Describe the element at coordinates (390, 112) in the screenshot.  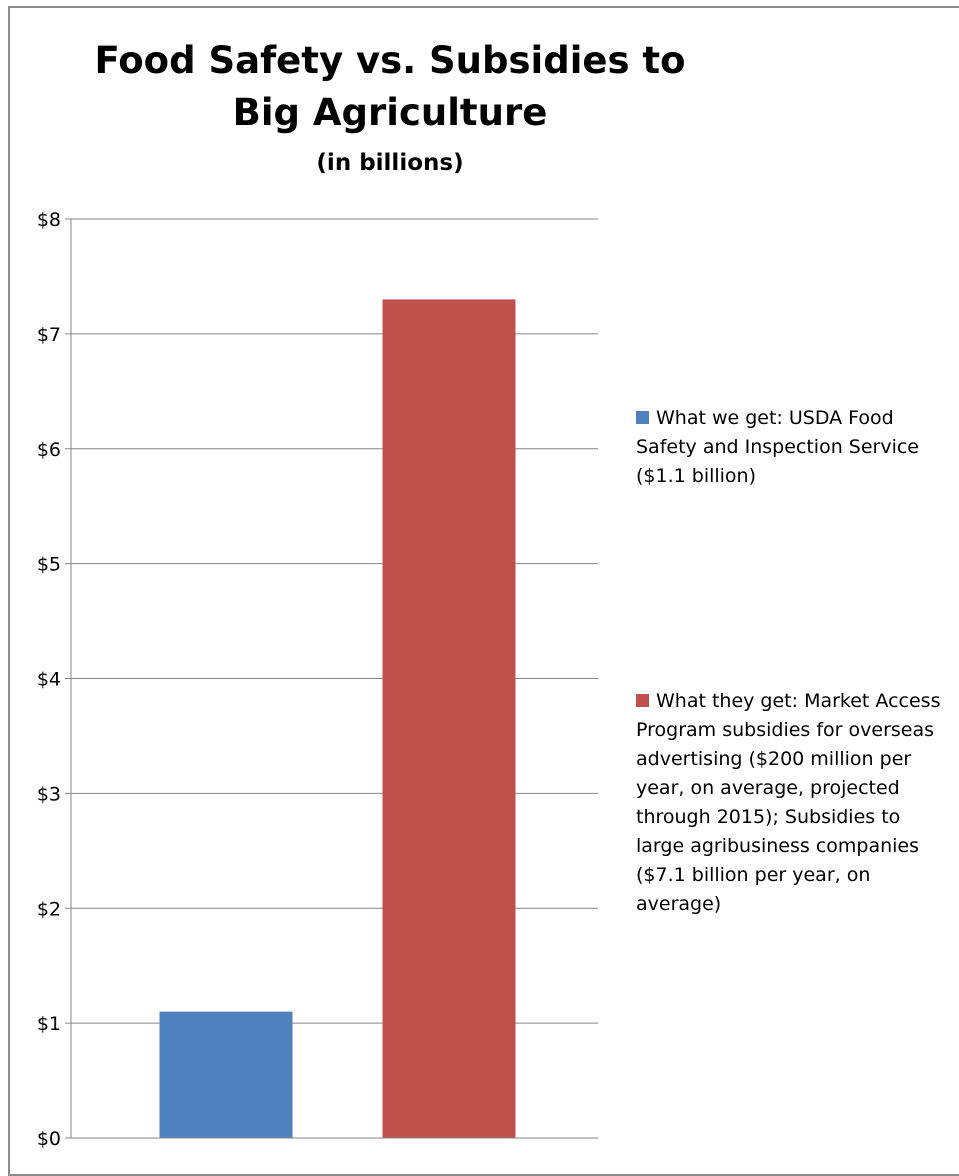
I see `chart-title-line-2: Big Agriculture` at that location.